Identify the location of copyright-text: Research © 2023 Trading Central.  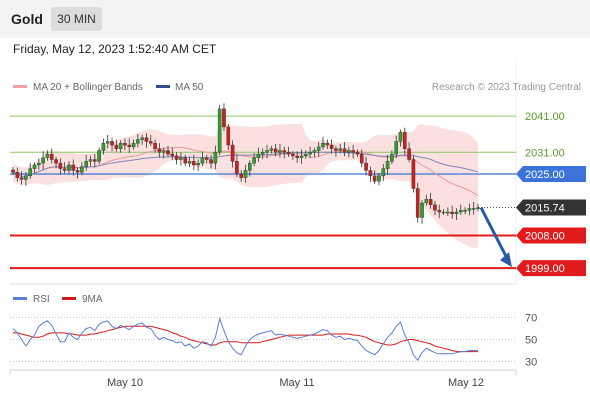
(506, 87).